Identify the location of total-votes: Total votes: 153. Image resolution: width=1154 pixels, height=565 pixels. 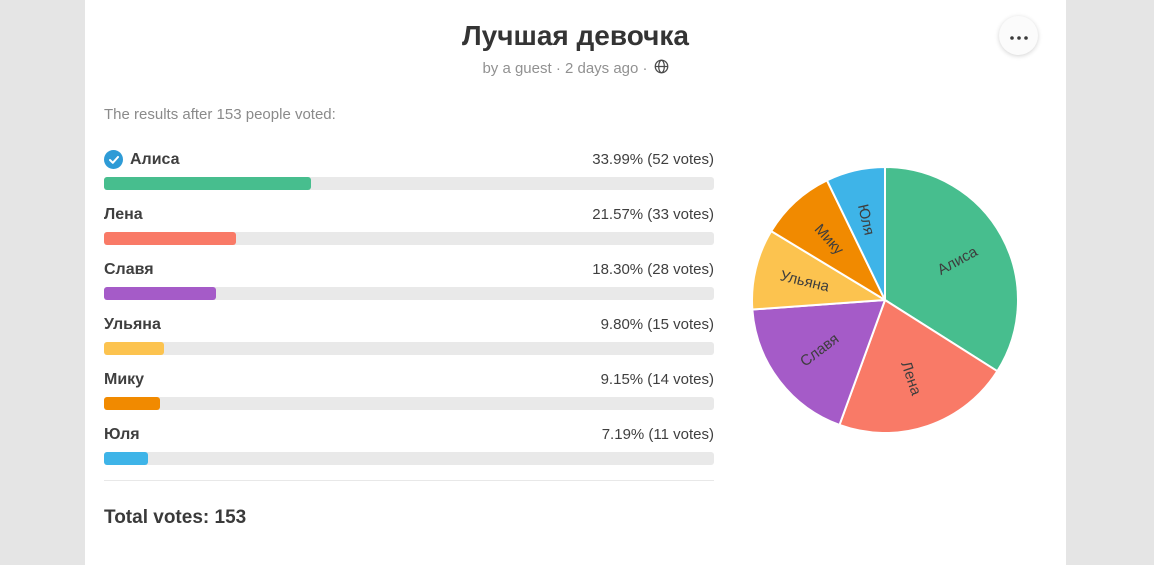
(409, 517).